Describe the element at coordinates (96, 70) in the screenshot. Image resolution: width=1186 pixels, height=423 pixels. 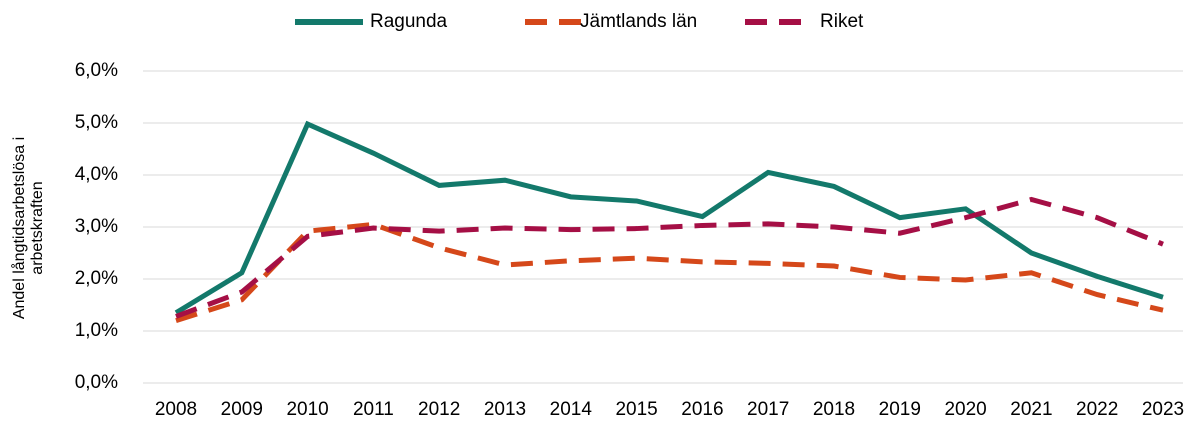
I see `y-tick-label: 6,0%` at that location.